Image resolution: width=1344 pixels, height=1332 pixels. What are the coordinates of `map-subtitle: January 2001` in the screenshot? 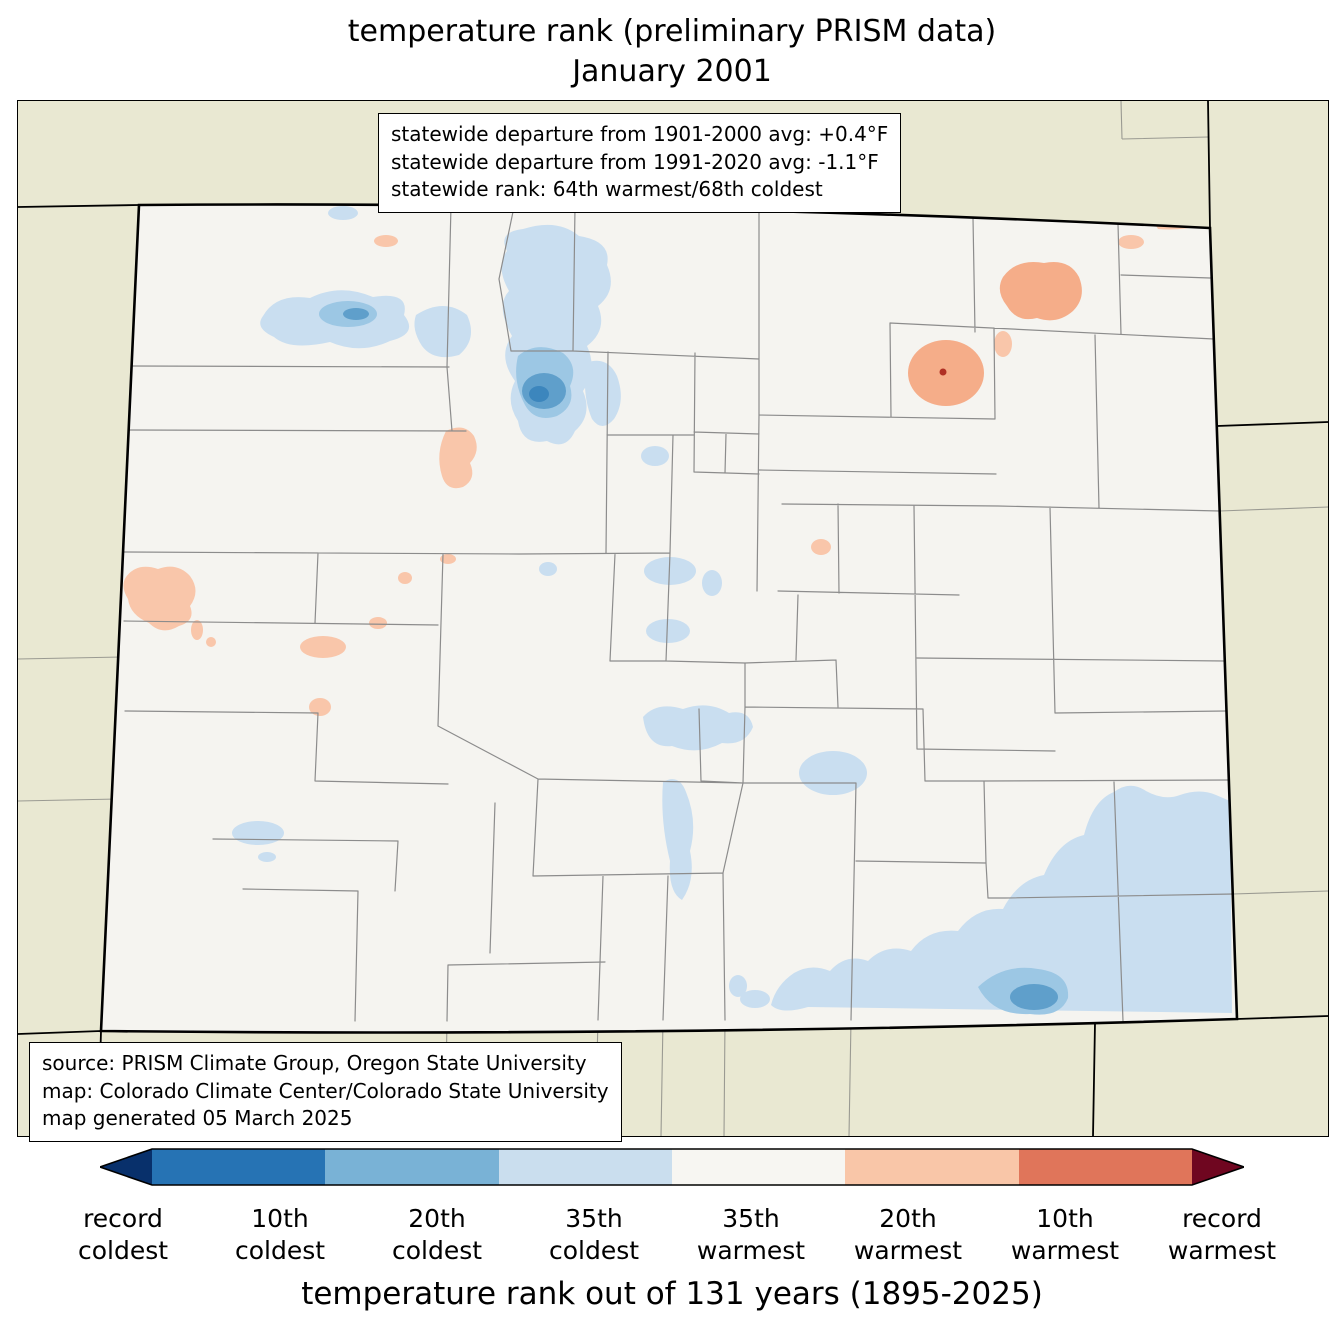 It's located at (672, 71).